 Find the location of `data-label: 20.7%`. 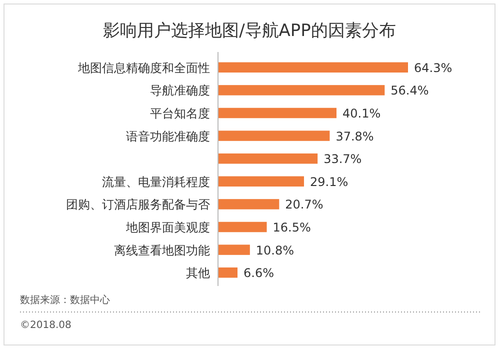

data-label: 20.7% is located at coordinates (304, 205).